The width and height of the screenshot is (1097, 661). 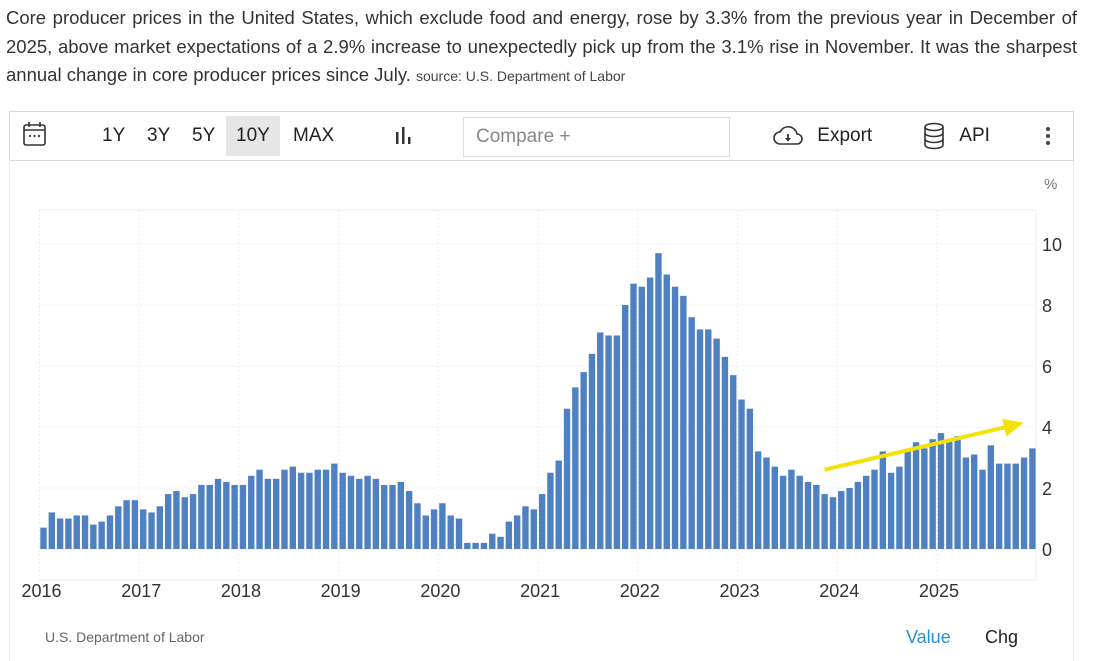 What do you see at coordinates (845, 135) in the screenshot?
I see `export-label: Export` at bounding box center [845, 135].